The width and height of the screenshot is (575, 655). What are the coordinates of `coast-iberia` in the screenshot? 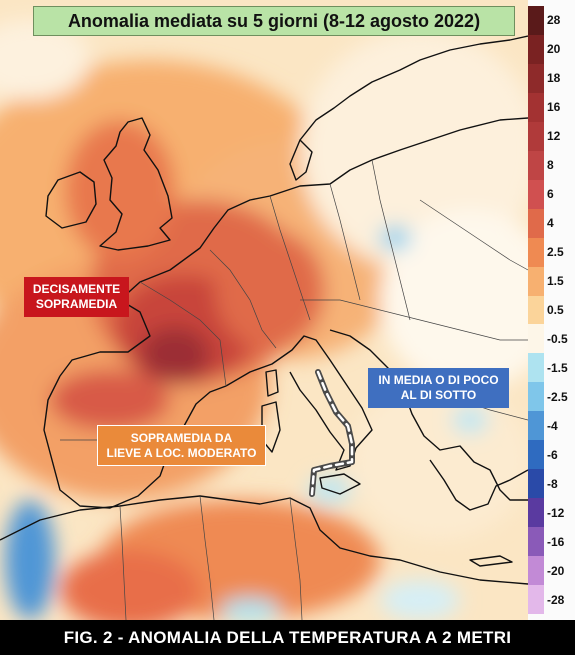 It's located at (135, 442).